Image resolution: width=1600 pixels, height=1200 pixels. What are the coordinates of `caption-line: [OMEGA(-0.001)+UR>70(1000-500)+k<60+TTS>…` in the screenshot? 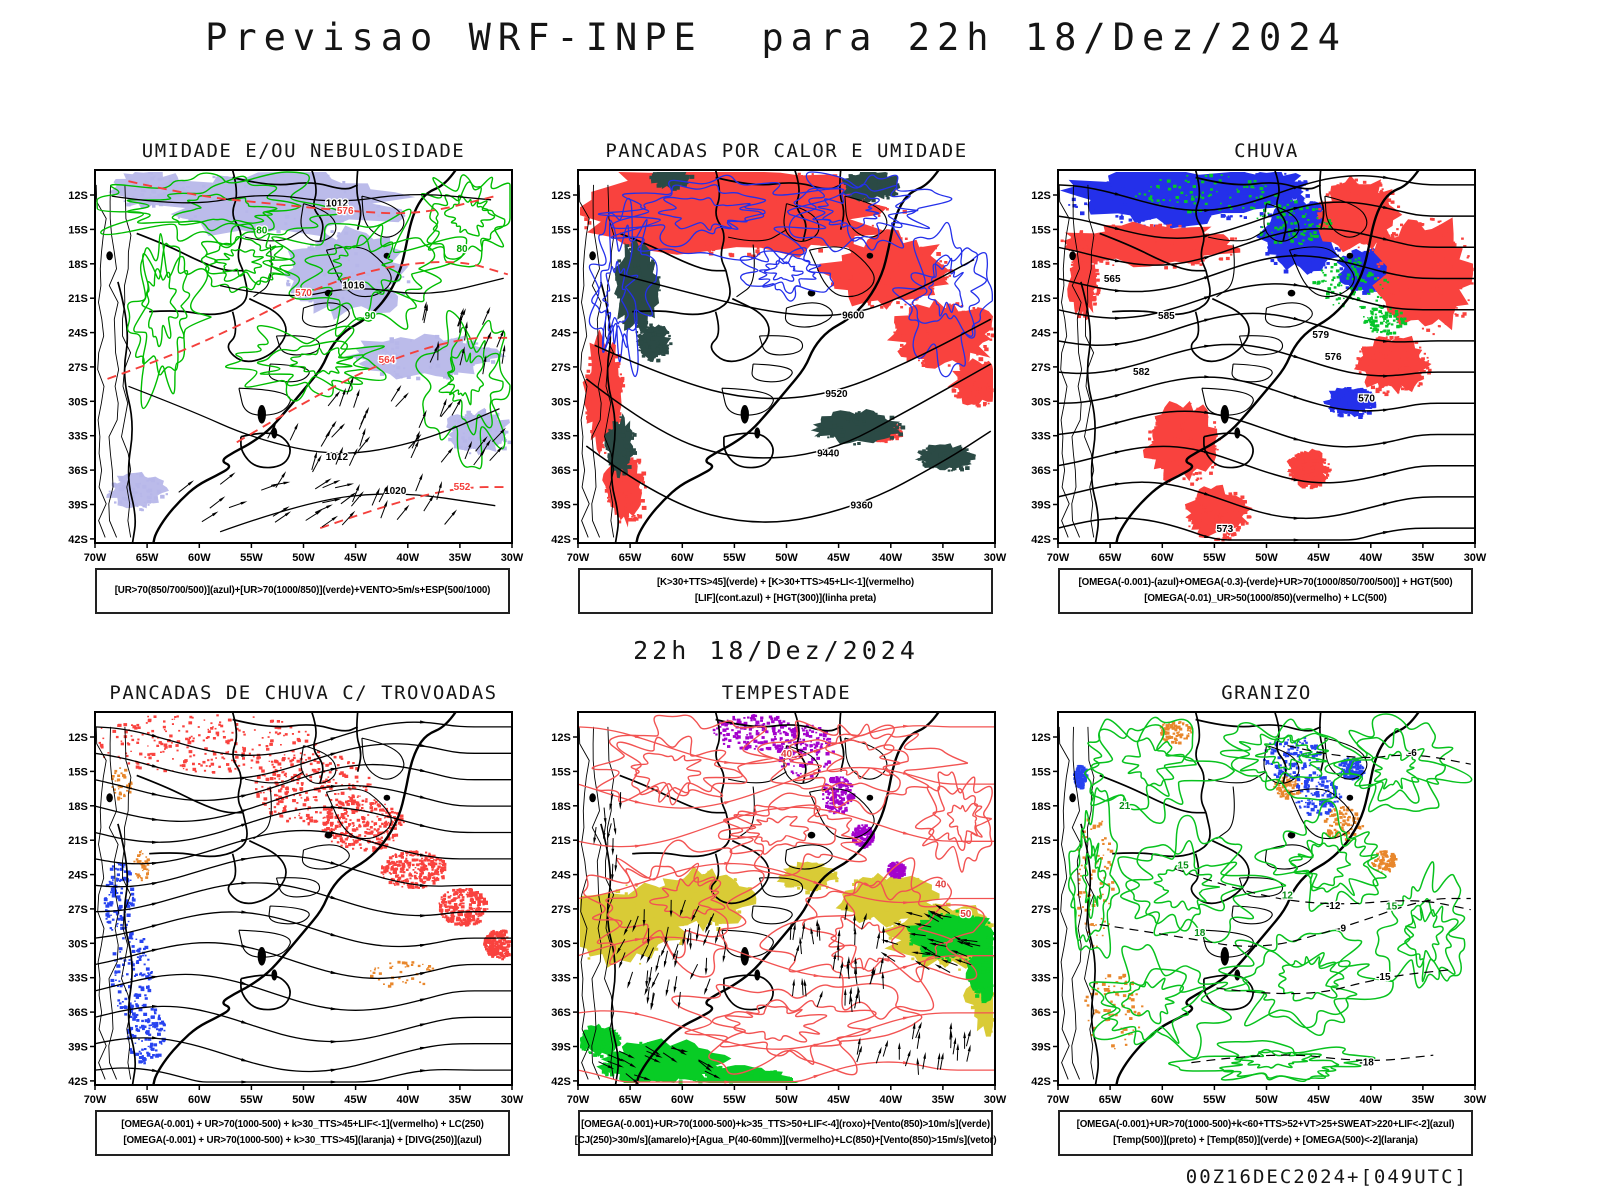 It's located at (1265, 1125).